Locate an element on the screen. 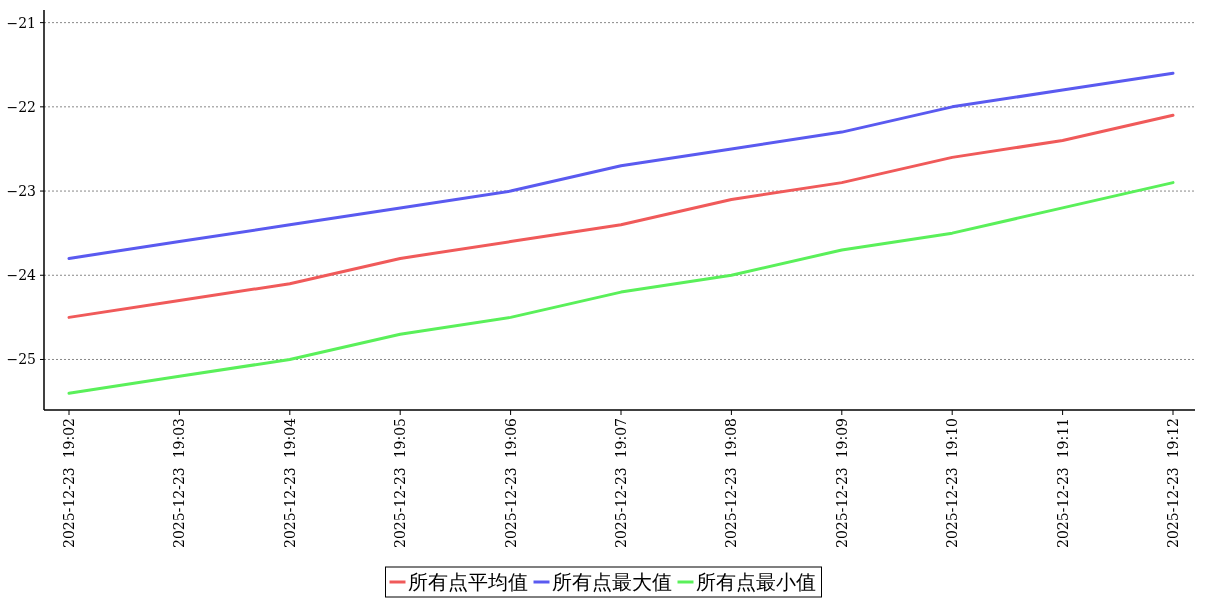 The image size is (1207, 600). x-tick-label: 2025-12-23 19:10 is located at coordinates (952, 483).